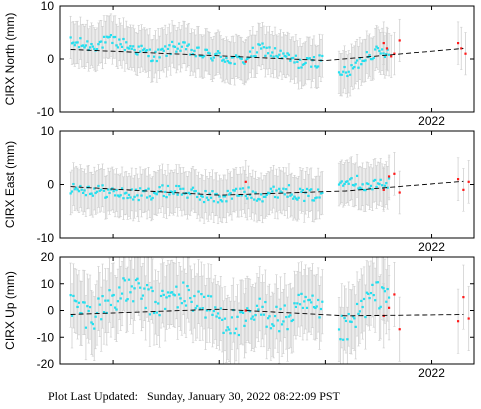 The height and width of the screenshot is (409, 481). I want to click on trend-line, so click(267, 312).